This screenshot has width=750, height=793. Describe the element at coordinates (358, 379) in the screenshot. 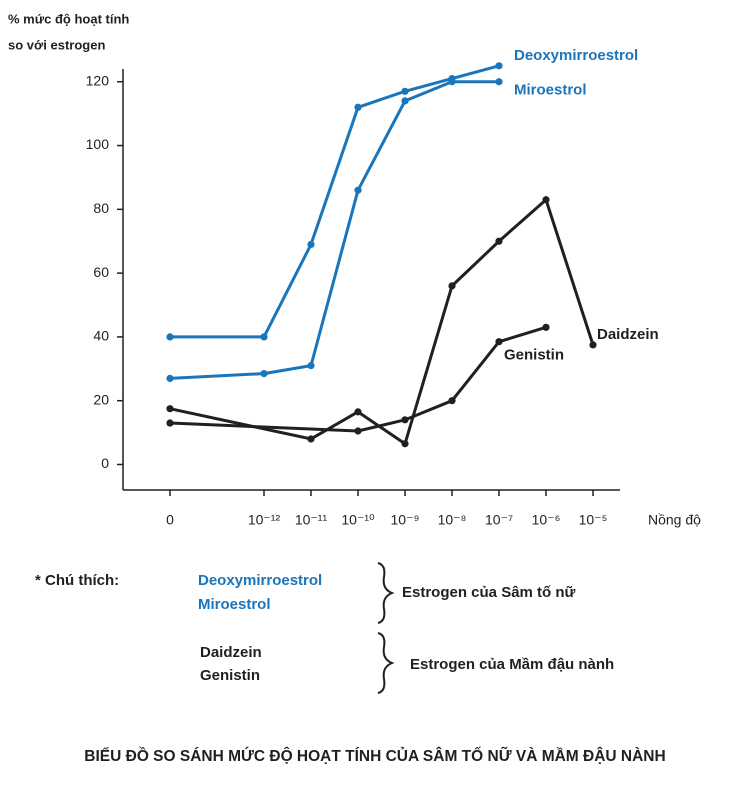

I see `series-line` at that location.